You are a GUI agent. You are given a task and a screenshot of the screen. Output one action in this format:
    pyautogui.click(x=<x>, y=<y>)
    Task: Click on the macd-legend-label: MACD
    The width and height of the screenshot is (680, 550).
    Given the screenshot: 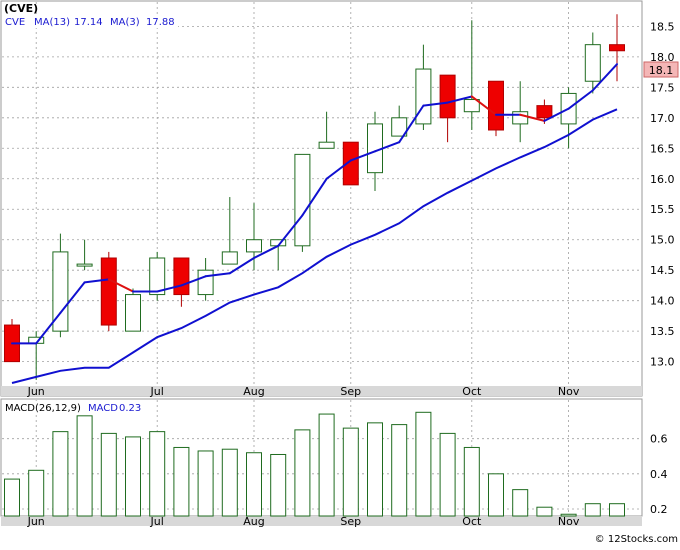 What is the action you would take?
    pyautogui.click(x=103, y=408)
    